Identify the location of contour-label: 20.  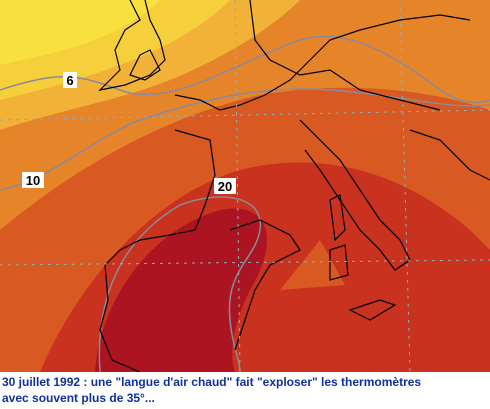
(225, 186).